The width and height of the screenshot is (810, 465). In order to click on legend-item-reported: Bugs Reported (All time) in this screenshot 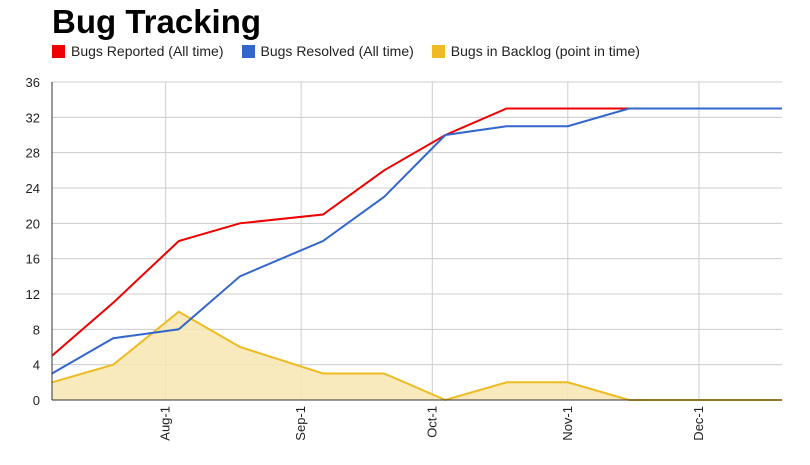, I will do `click(138, 51)`.